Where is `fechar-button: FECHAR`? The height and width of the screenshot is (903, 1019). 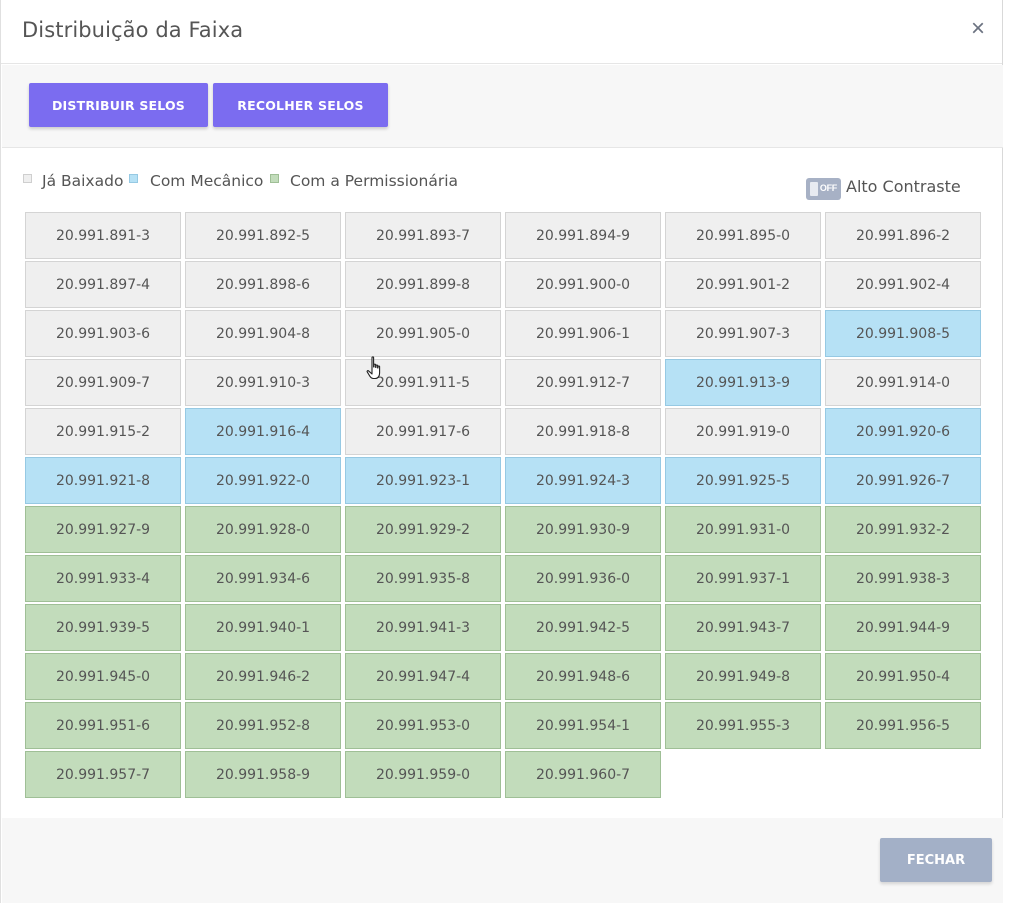
fechar-button: FECHAR is located at coordinates (936, 860).